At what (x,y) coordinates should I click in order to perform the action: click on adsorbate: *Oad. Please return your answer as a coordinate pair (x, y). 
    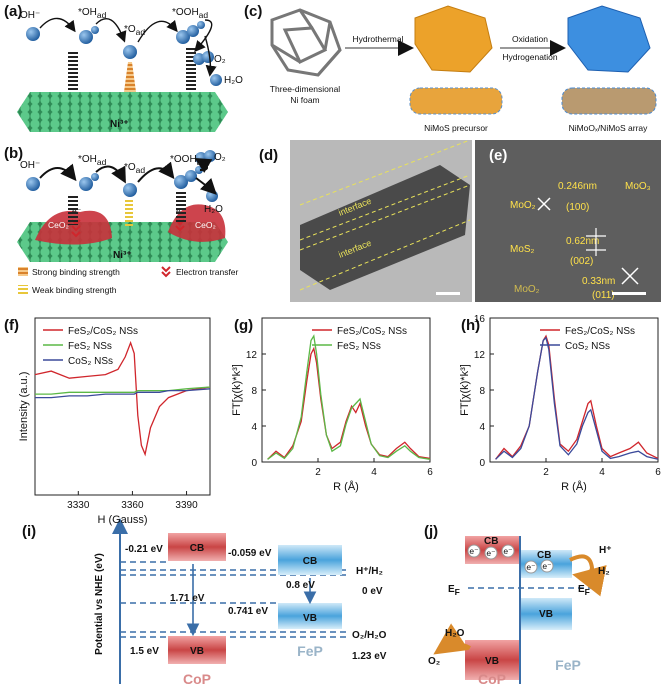
    Looking at the image, I should click on (134, 30).